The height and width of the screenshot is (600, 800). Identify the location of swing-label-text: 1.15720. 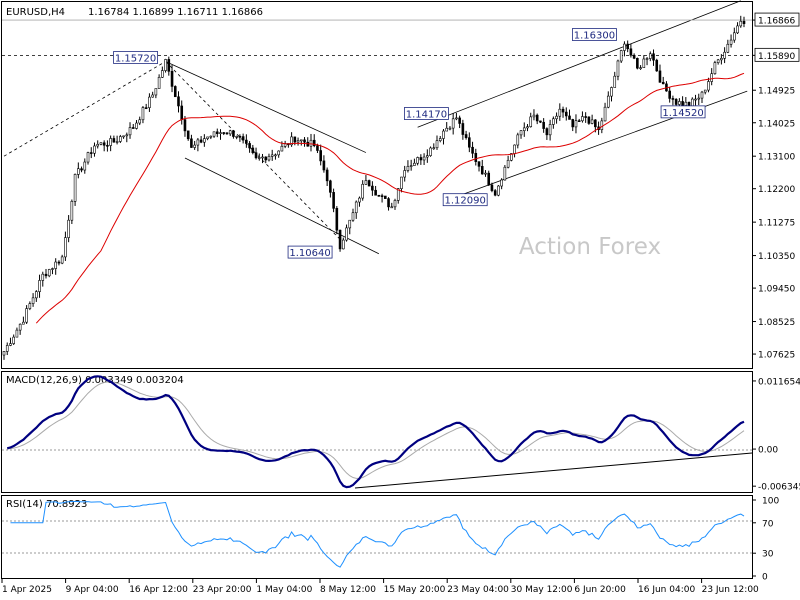
(135, 58).